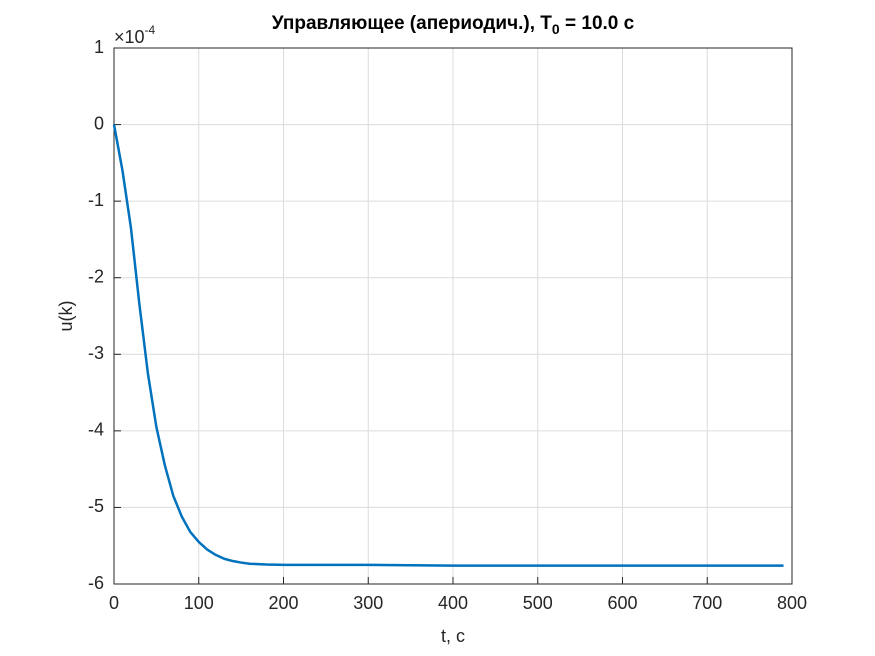 The height and width of the screenshot is (656, 875). I want to click on y-tick-label: -1, so click(96, 200).